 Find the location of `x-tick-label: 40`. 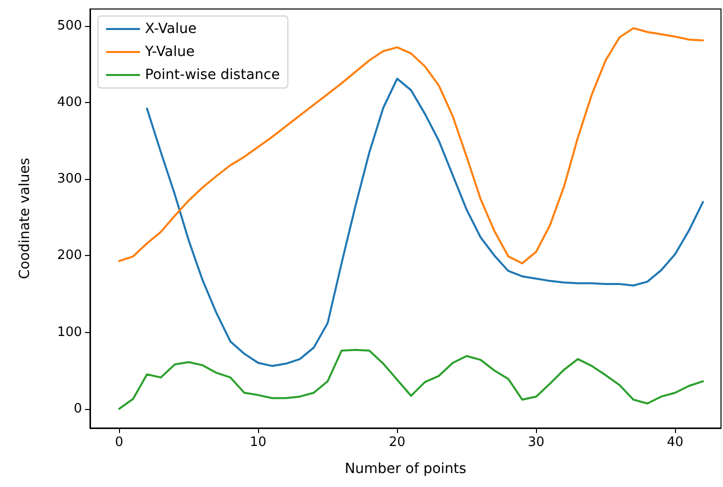

x-tick-label: 40 is located at coordinates (675, 442).